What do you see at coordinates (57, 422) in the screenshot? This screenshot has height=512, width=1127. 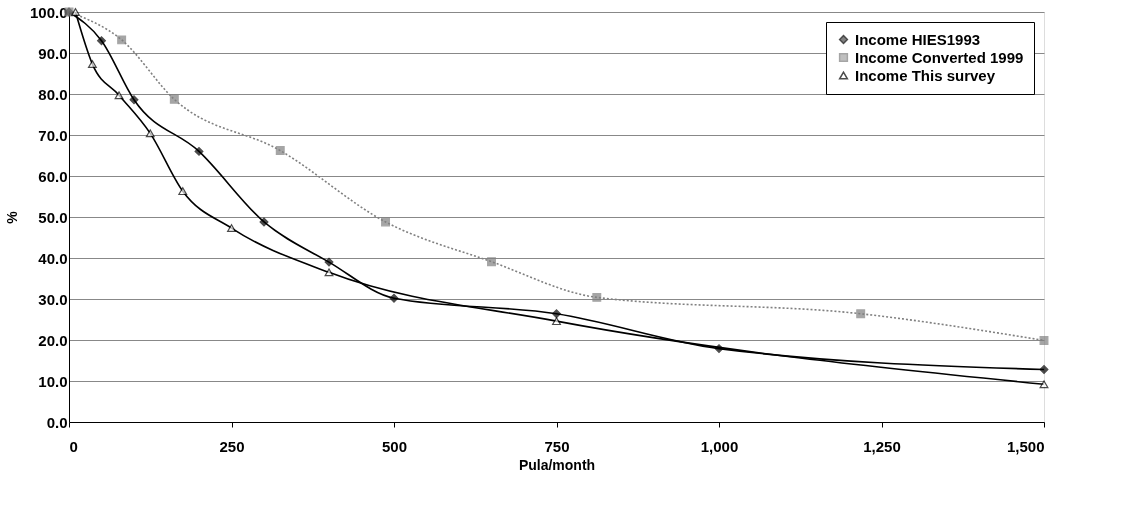 I see `y-tick-label: 0.0` at bounding box center [57, 422].